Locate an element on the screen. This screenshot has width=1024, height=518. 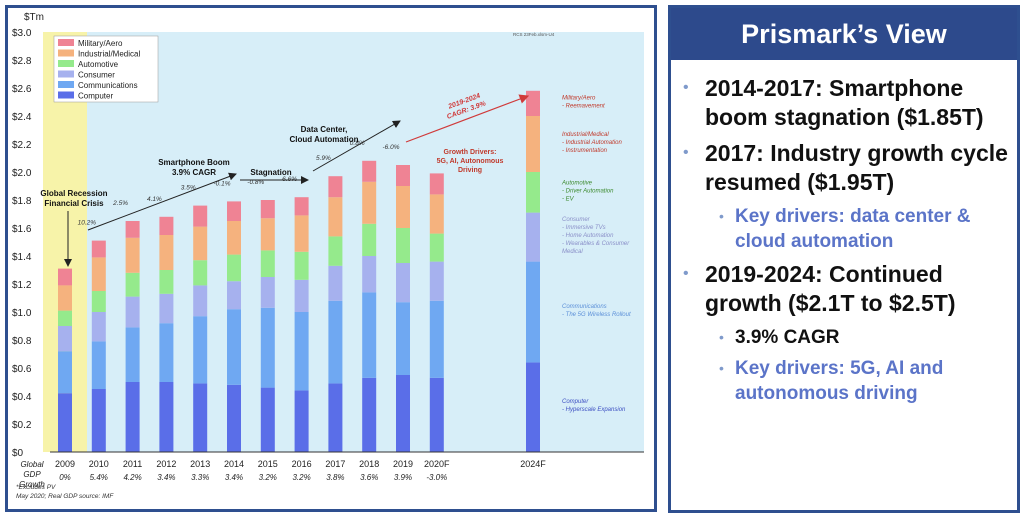
smartphone-annotation: Smartphone Boom is located at coordinates (194, 162).